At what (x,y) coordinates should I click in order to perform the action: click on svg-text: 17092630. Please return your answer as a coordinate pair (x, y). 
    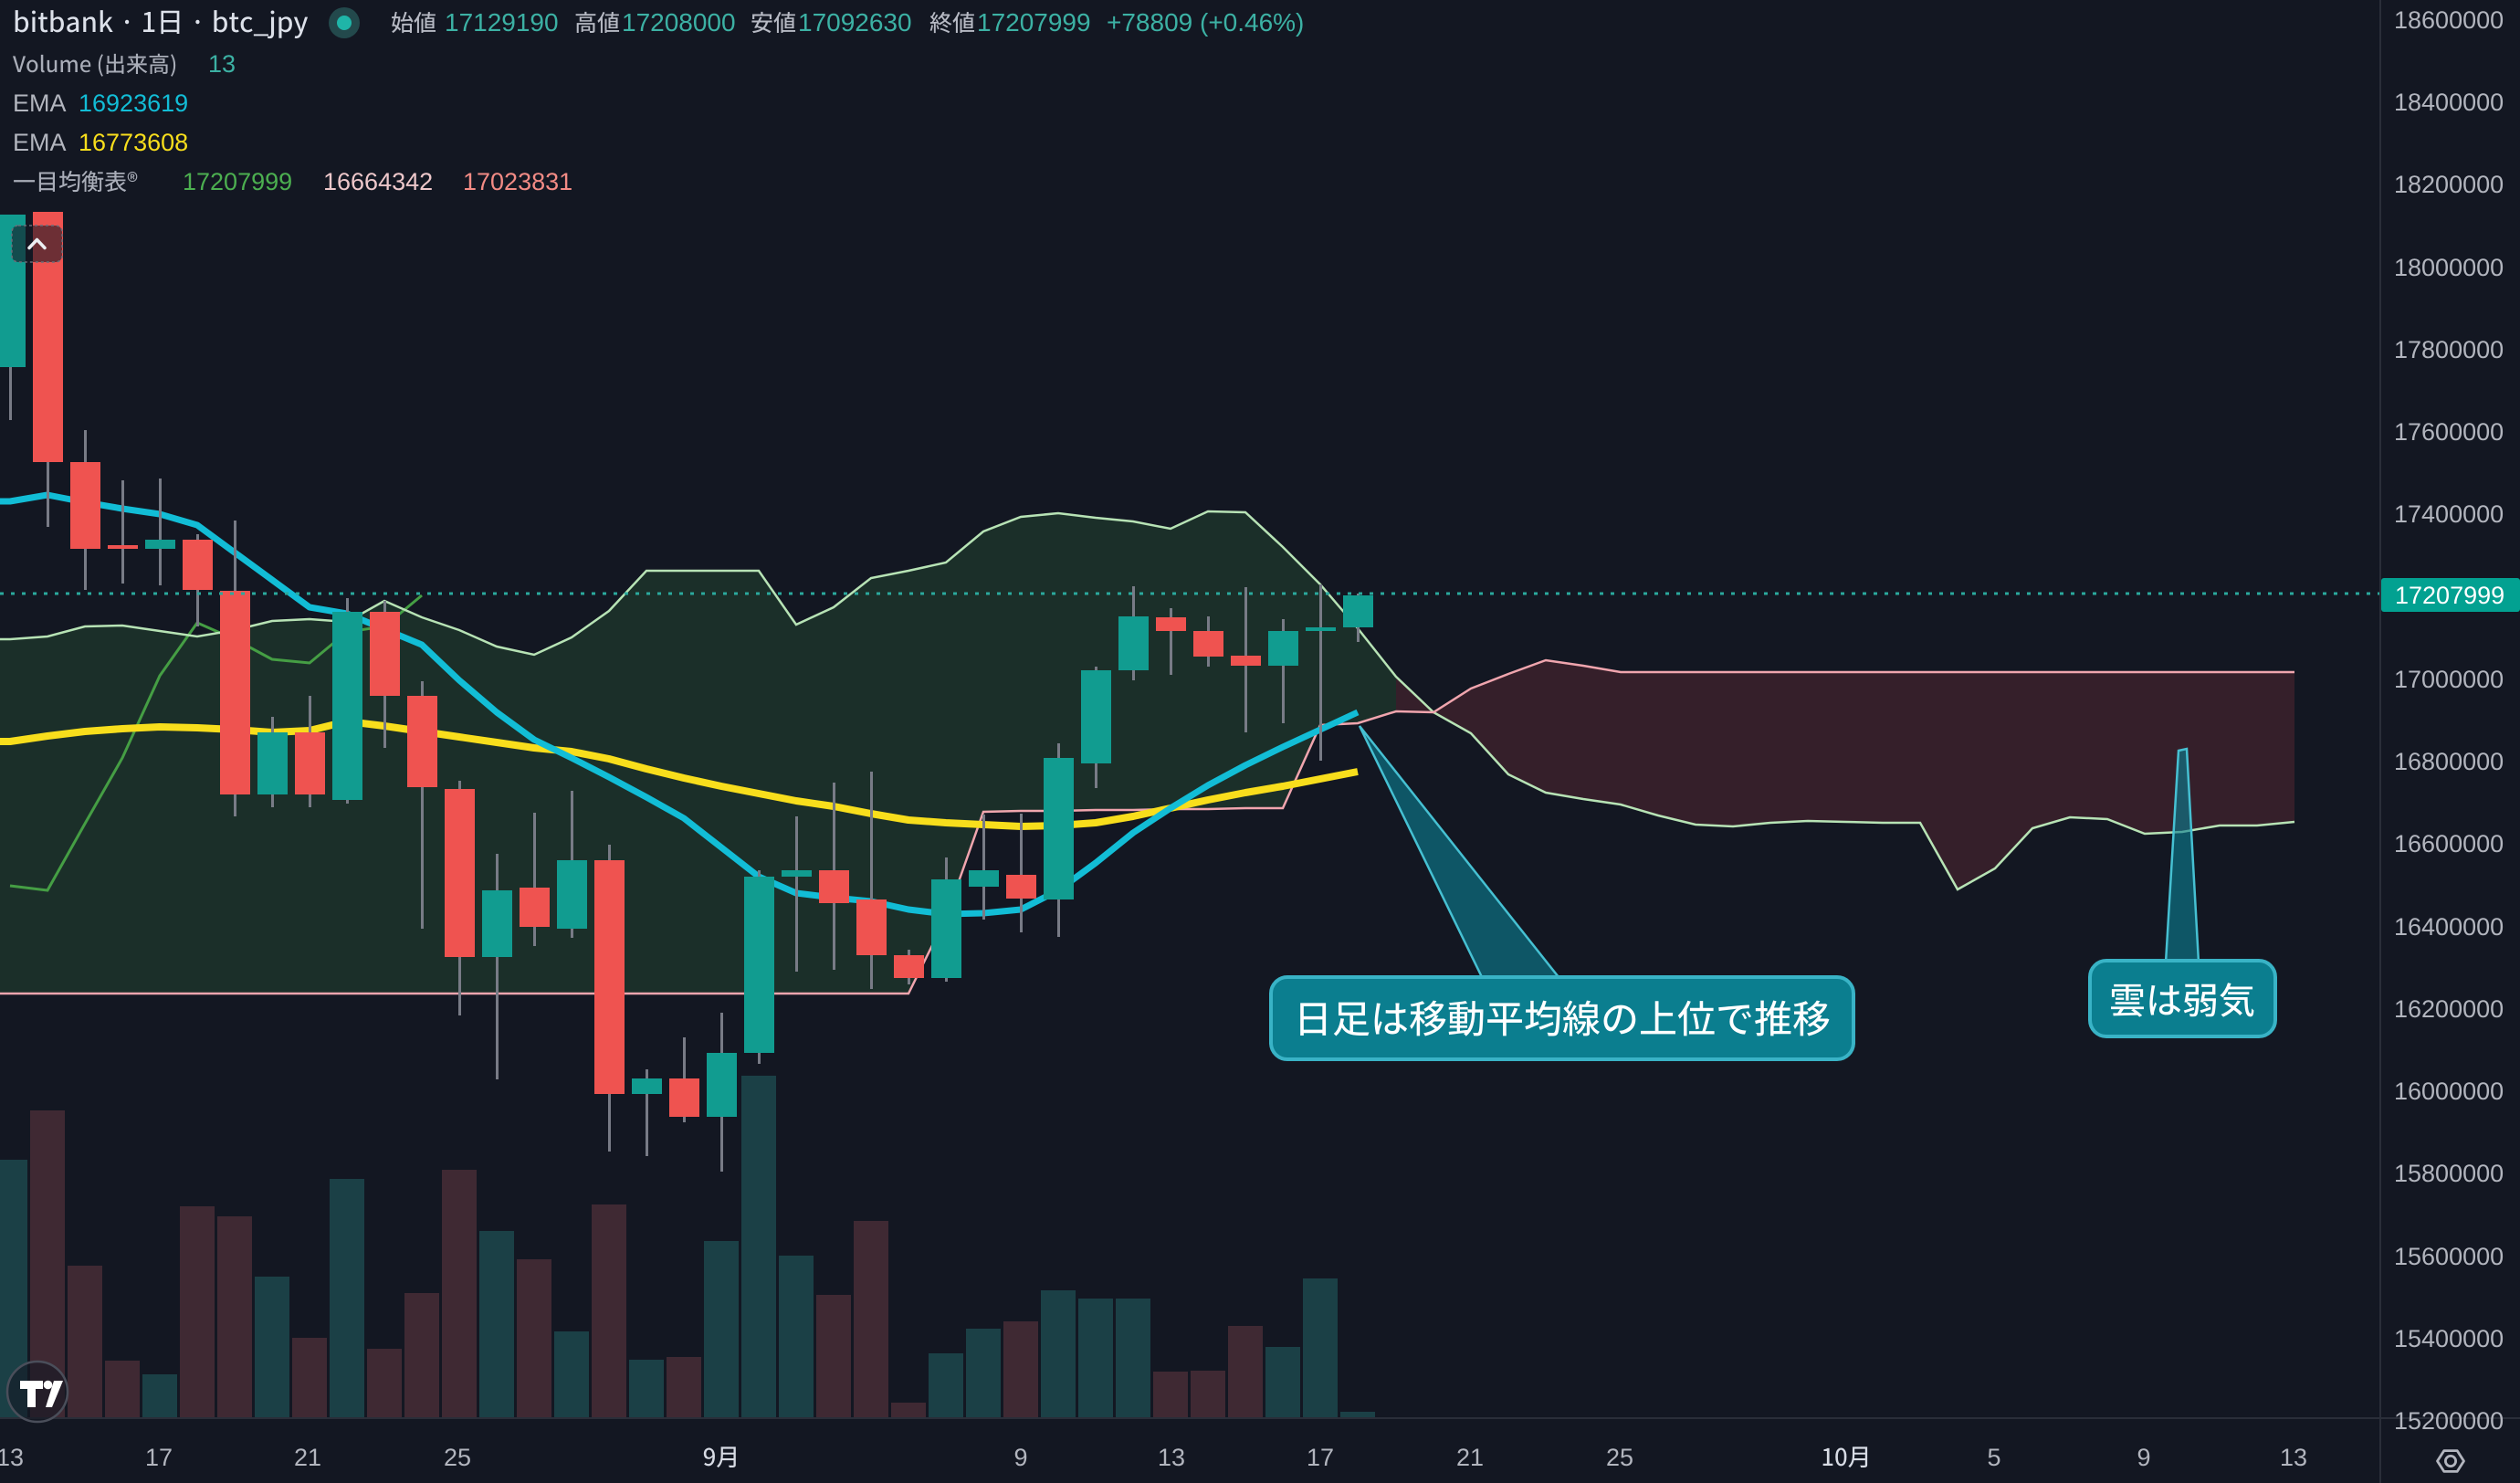
    Looking at the image, I should click on (855, 23).